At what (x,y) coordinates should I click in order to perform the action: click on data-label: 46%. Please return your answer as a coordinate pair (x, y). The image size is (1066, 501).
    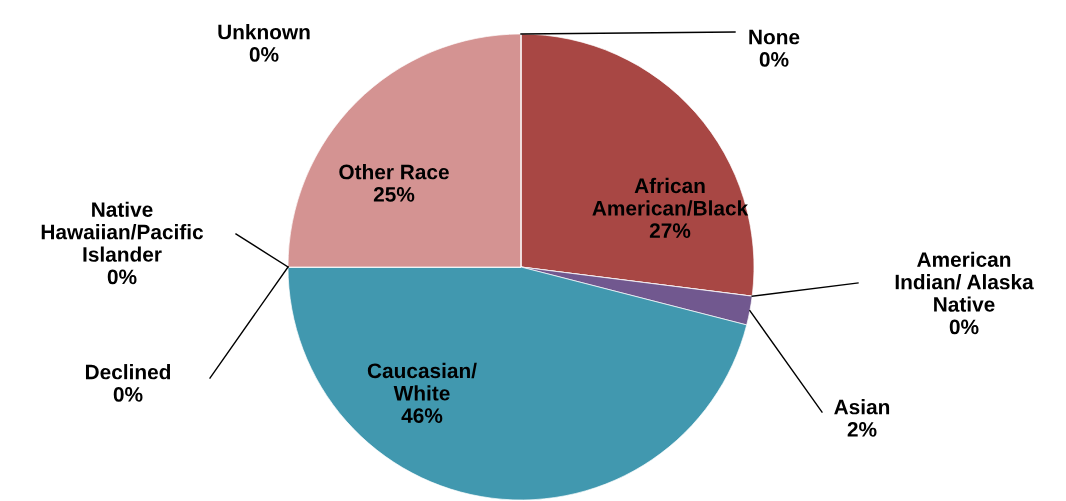
    Looking at the image, I should click on (422, 416).